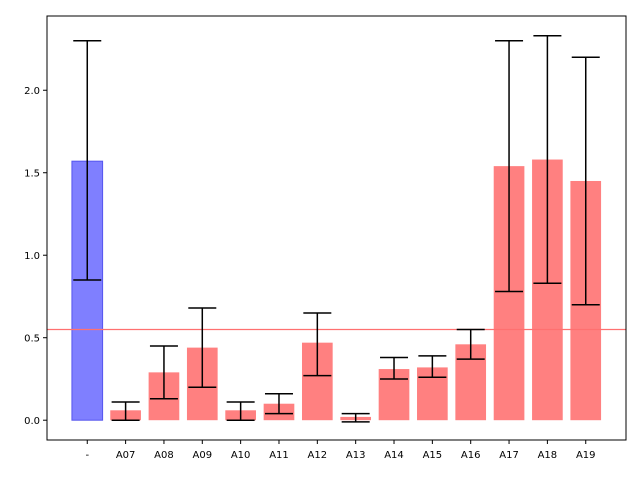 The image size is (640, 480). What do you see at coordinates (87, 160) in the screenshot?
I see `error-bar--` at bounding box center [87, 160].